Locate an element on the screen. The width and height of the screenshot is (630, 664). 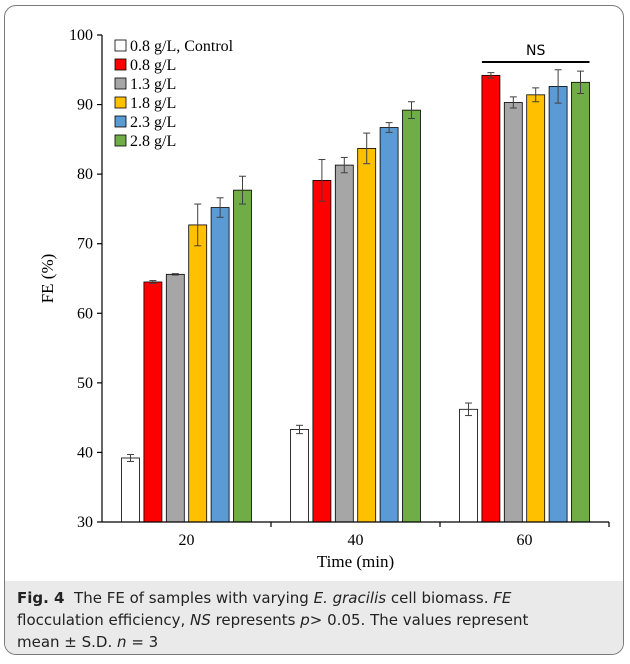
x-tick-label: 60 is located at coordinates (525, 540).